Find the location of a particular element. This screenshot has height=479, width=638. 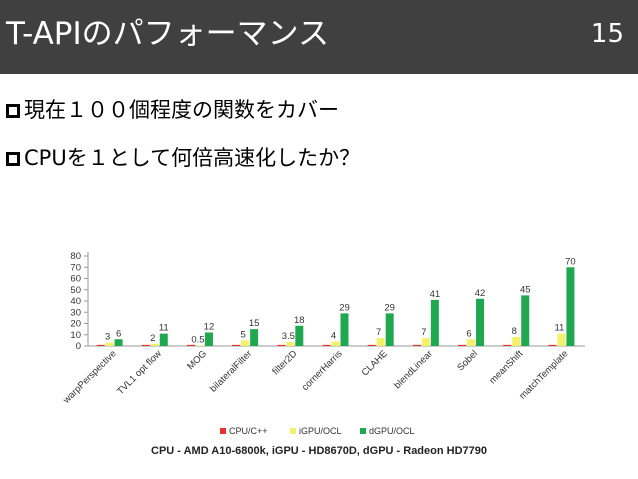

data-label: 4 is located at coordinates (333, 336).